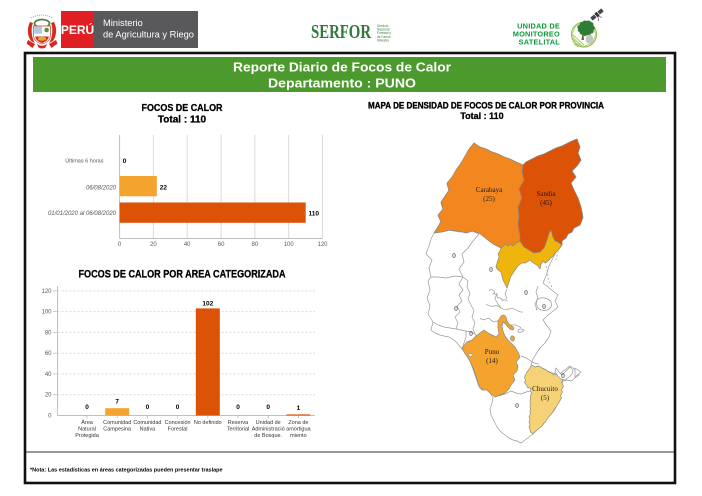 The width and height of the screenshot is (702, 496). I want to click on svg-text: 7, so click(117, 402).